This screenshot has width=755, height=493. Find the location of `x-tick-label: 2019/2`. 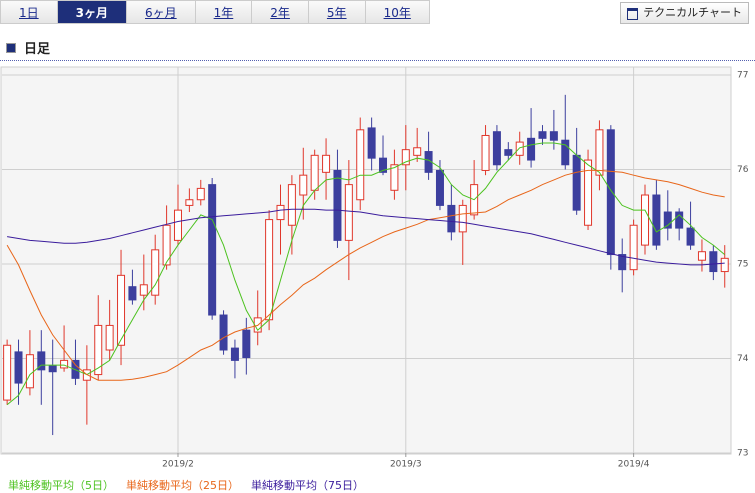

x-tick-label: 2019/2 is located at coordinates (178, 465).